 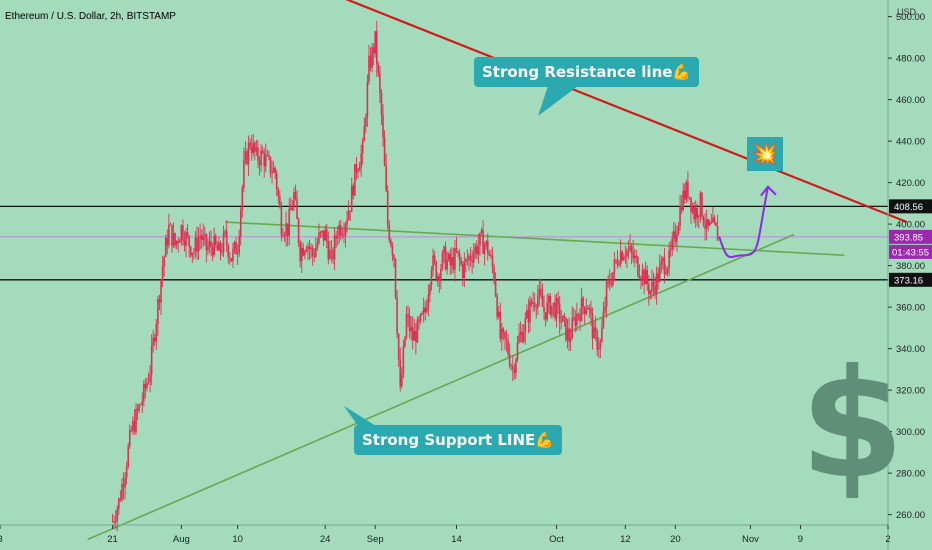 I want to click on level-price-tag-bg, so click(x=910, y=279).